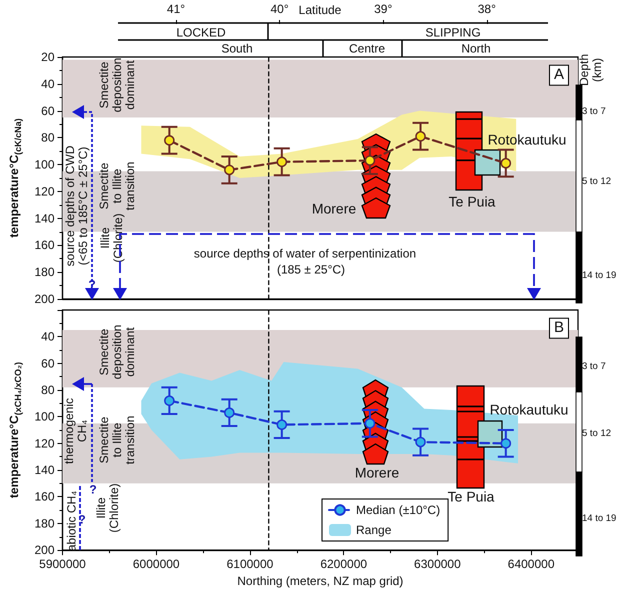  What do you see at coordinates (453, 32) in the screenshot?
I see `text: SLIPPING` at bounding box center [453, 32].